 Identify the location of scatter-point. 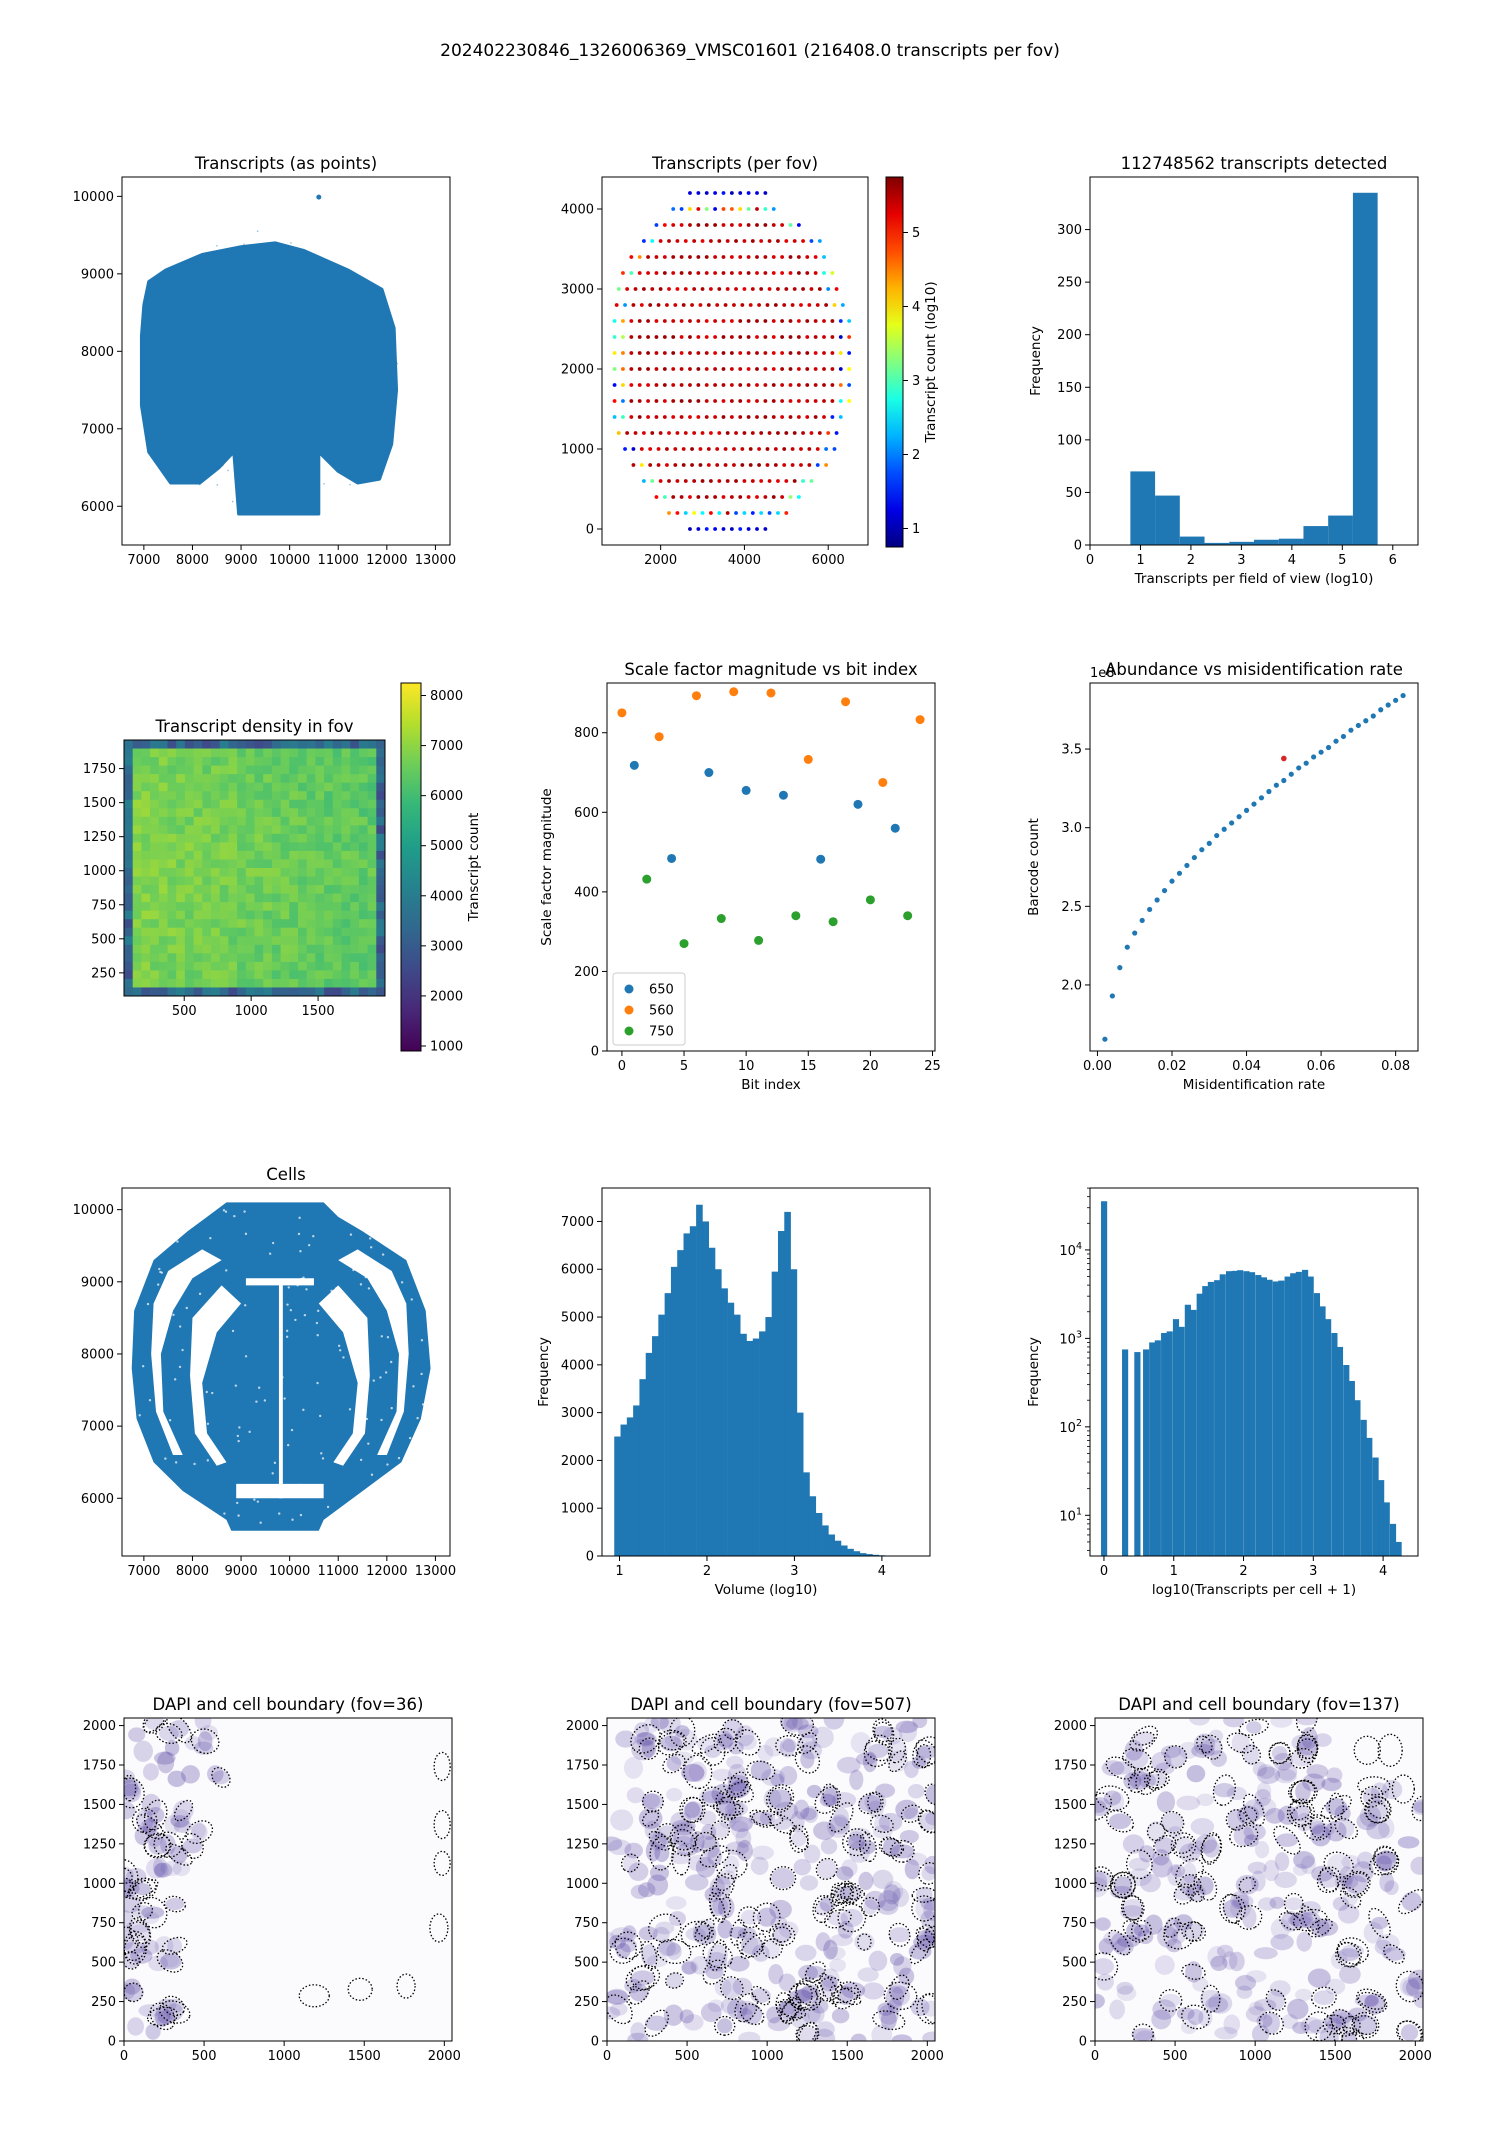
(821, 859).